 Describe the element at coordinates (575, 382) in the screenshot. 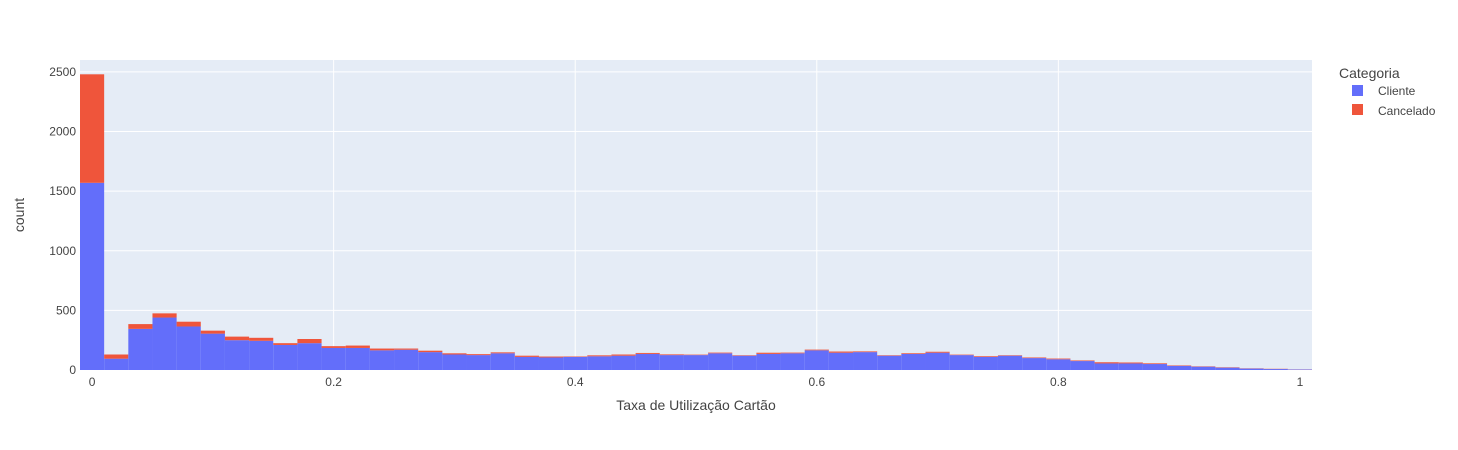

I see `x-tick-label: 0.4` at that location.